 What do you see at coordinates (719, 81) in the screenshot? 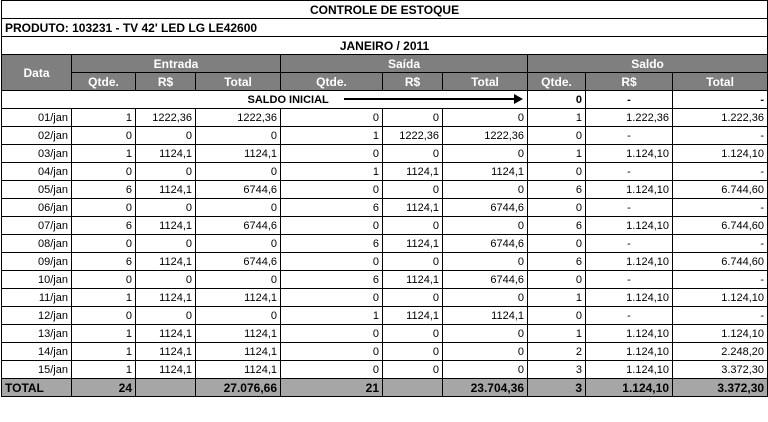
I see `header-saldo-total: Total` at bounding box center [719, 81].